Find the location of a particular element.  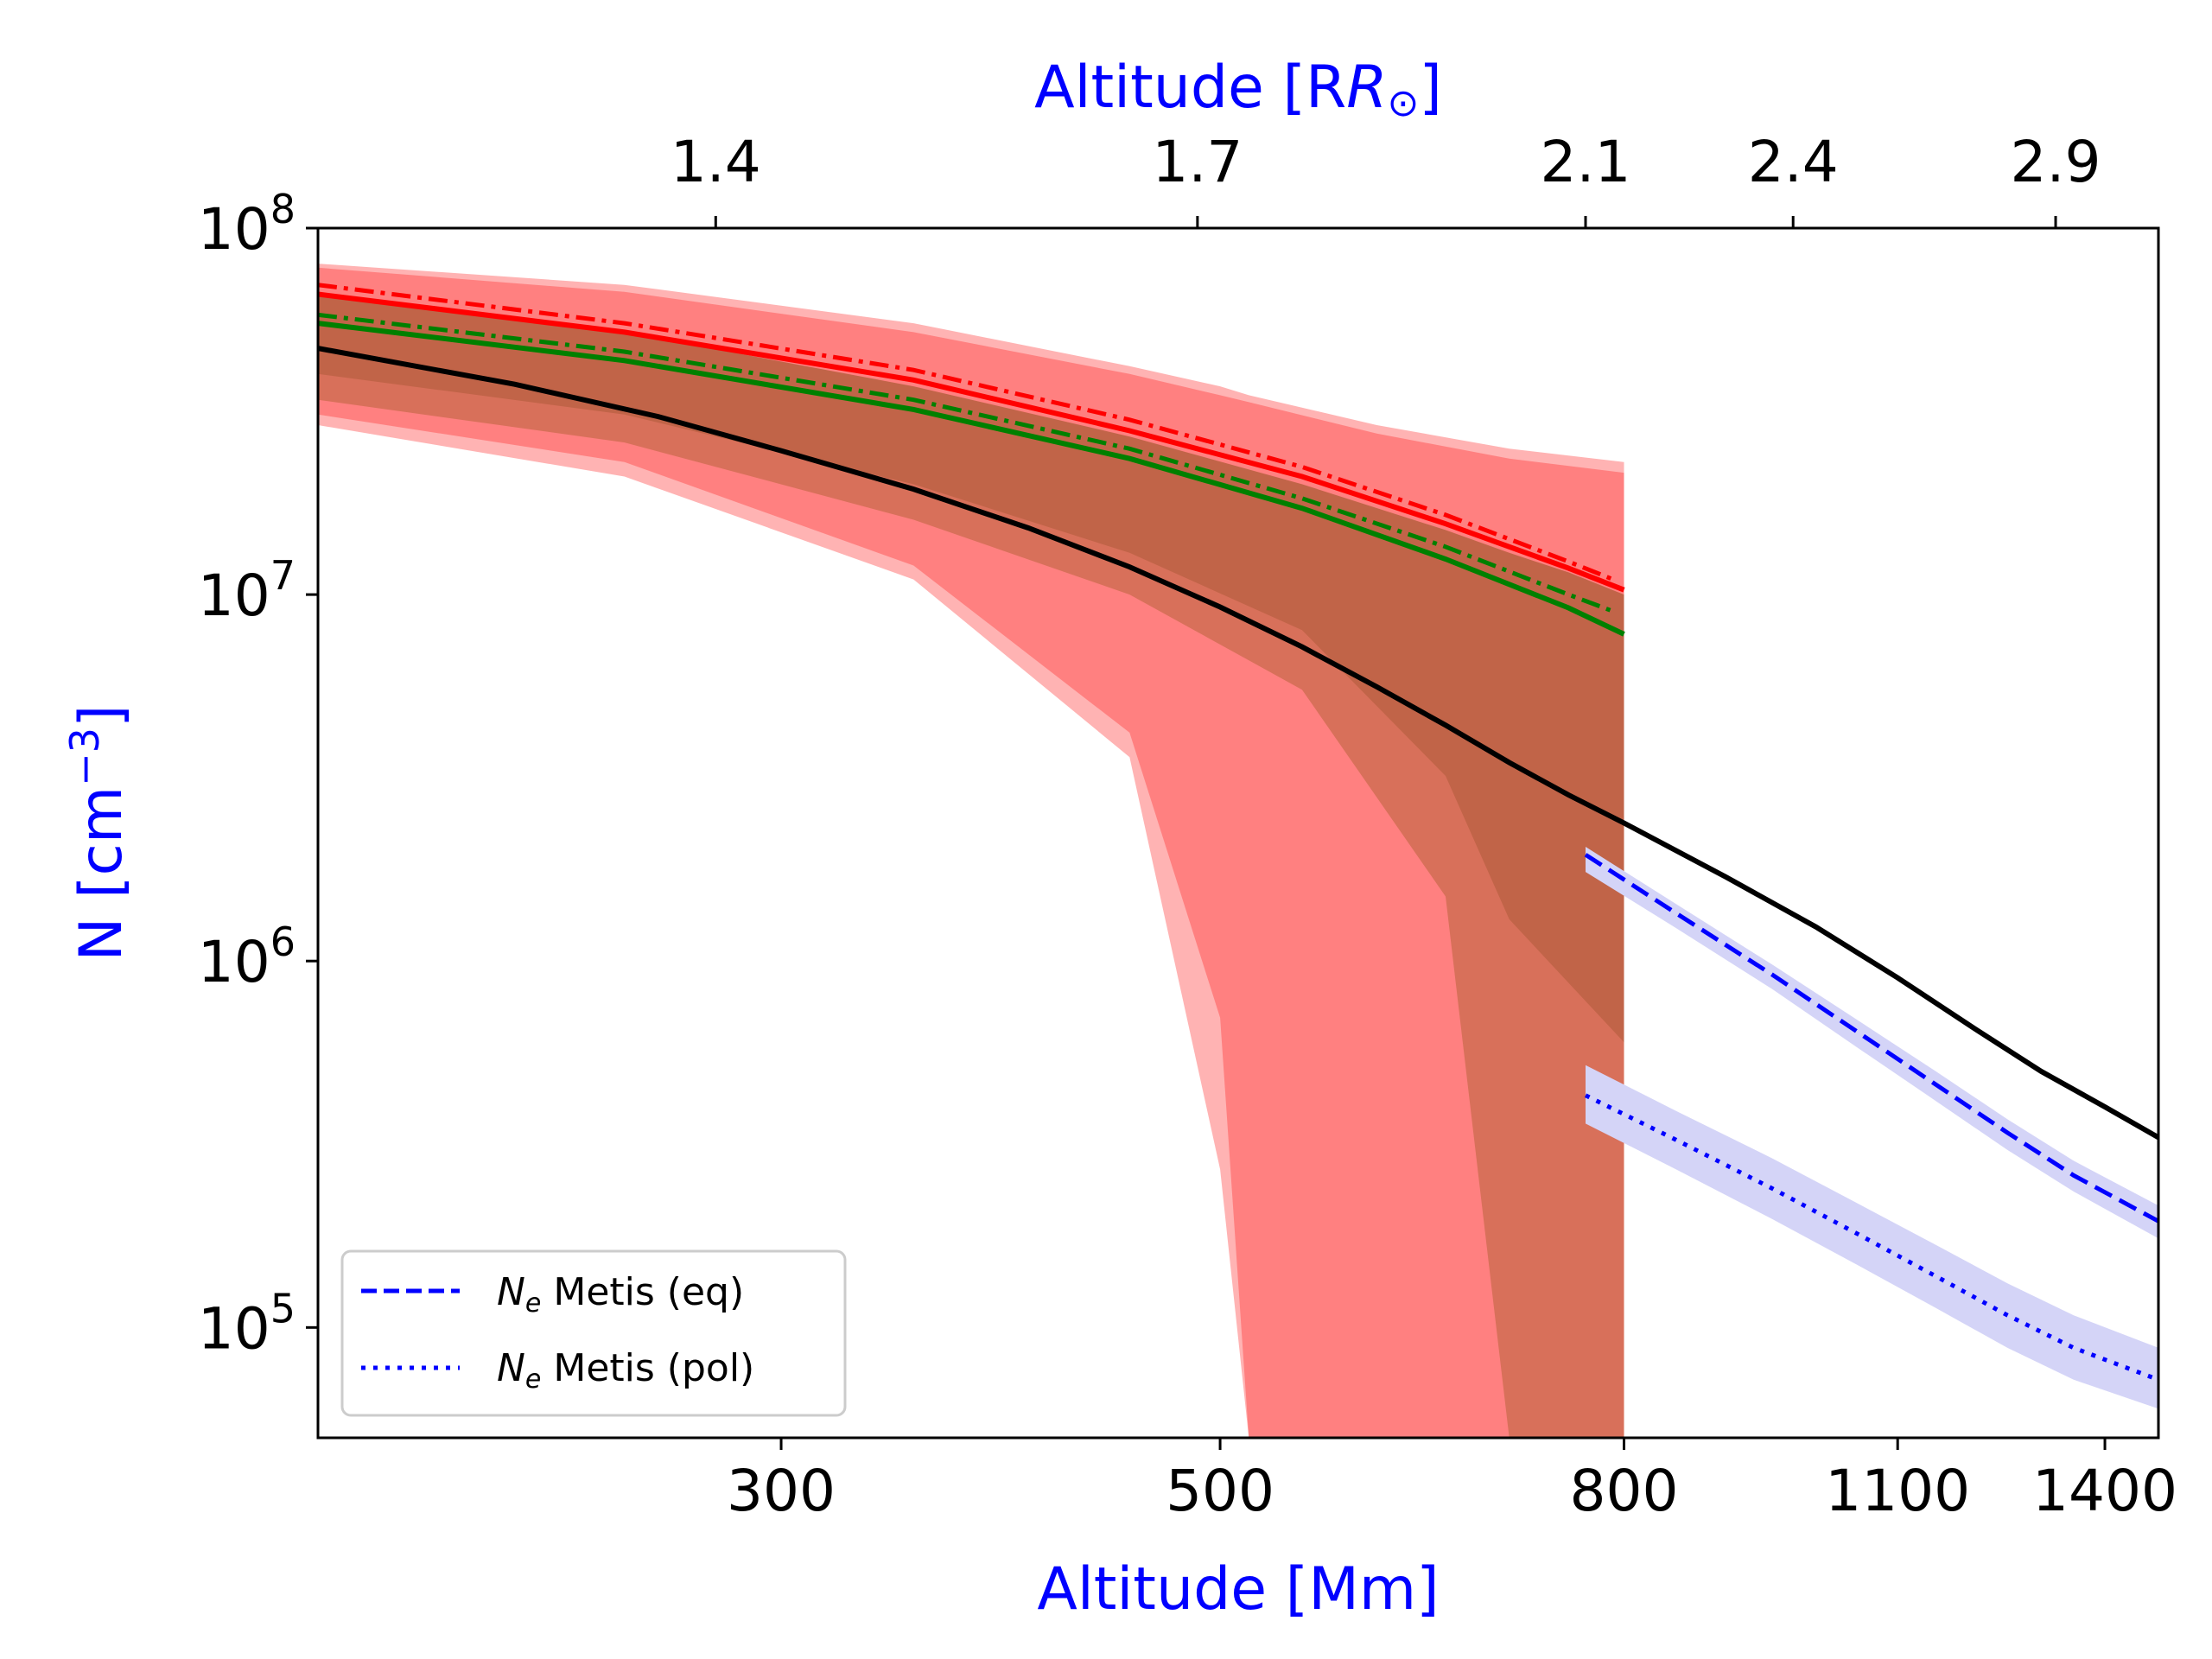

x-tick-label-500: 500 is located at coordinates (1220, 1491).